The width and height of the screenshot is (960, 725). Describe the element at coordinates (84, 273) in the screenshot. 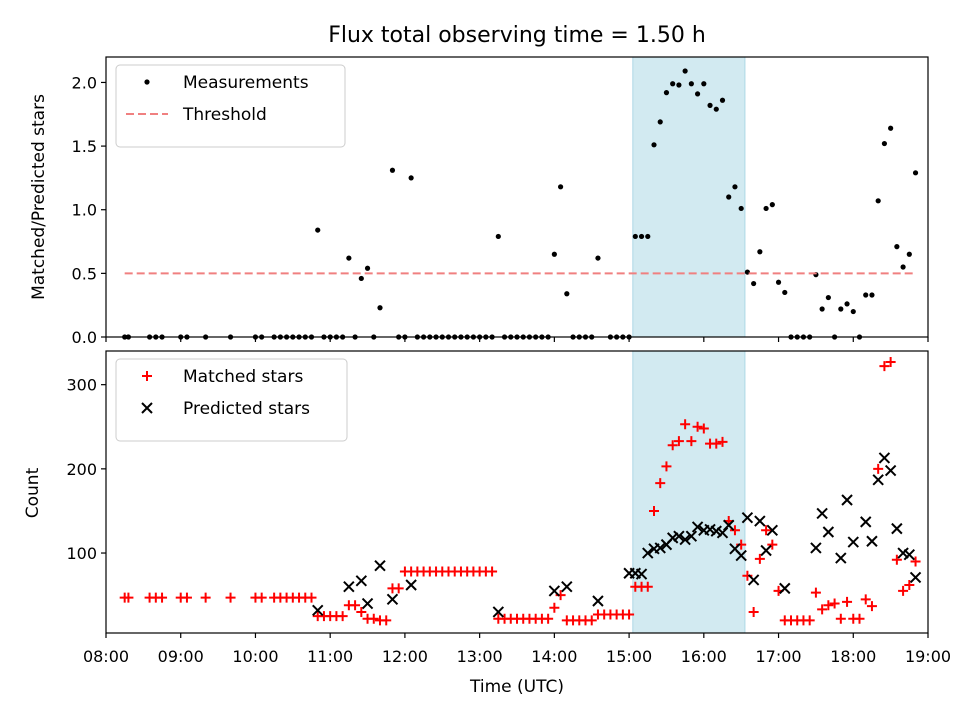

I see `top-y-tick-label: 0.5` at that location.